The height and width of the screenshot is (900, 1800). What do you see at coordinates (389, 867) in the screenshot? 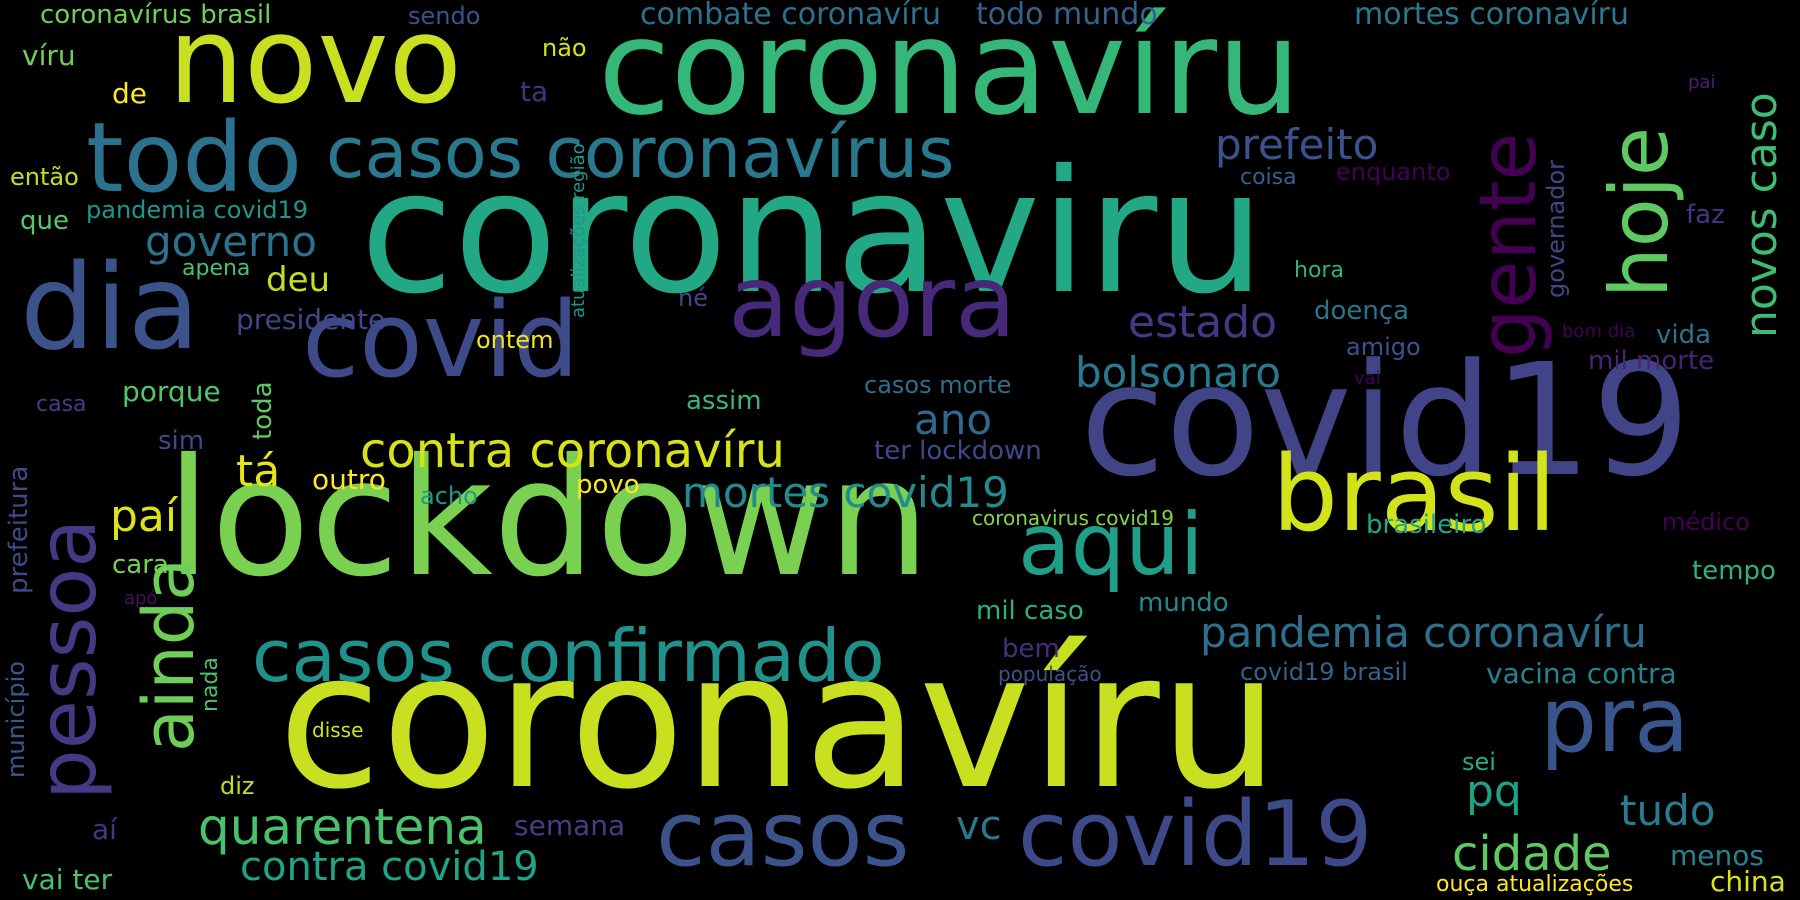
I see `word: contra covid19` at bounding box center [389, 867].